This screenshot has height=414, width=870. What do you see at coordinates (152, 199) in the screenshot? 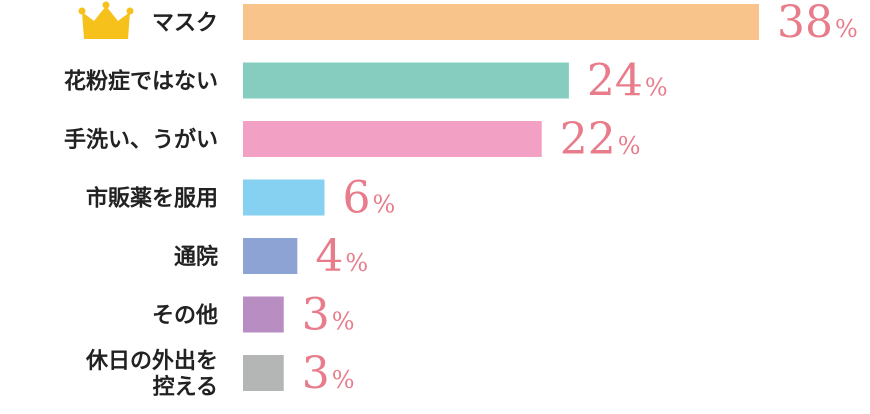
I see `category-label-3: 市販薬を服用` at bounding box center [152, 199].